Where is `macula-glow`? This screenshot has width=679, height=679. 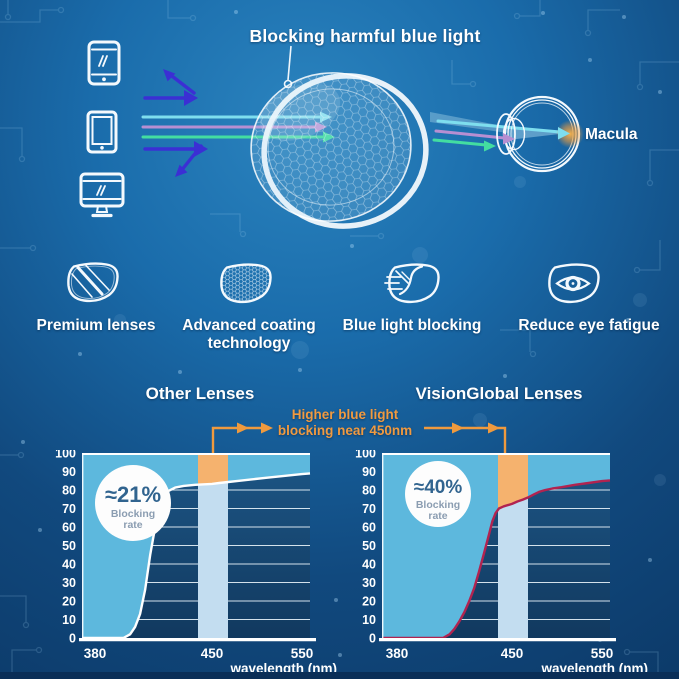 macula-glow is located at coordinates (570, 134).